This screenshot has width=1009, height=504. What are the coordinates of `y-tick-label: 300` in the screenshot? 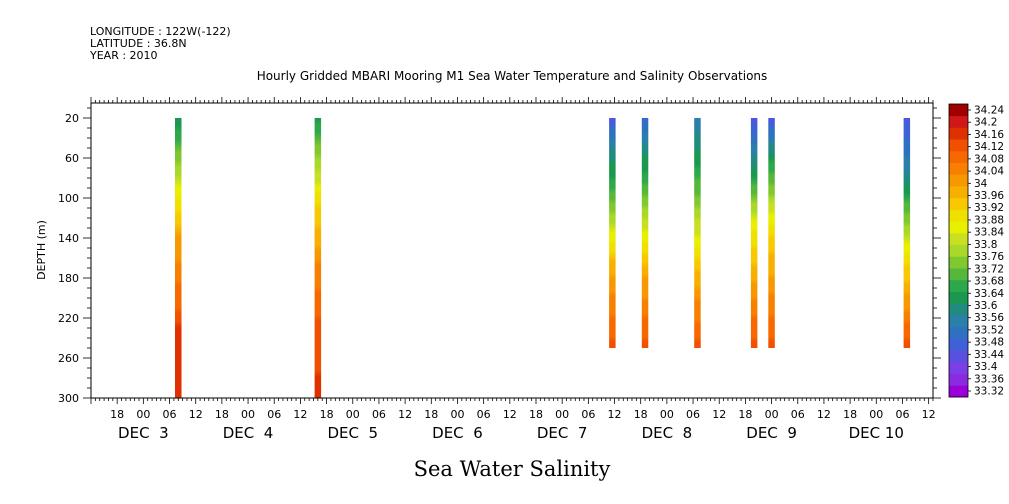 It's located at (68, 398).